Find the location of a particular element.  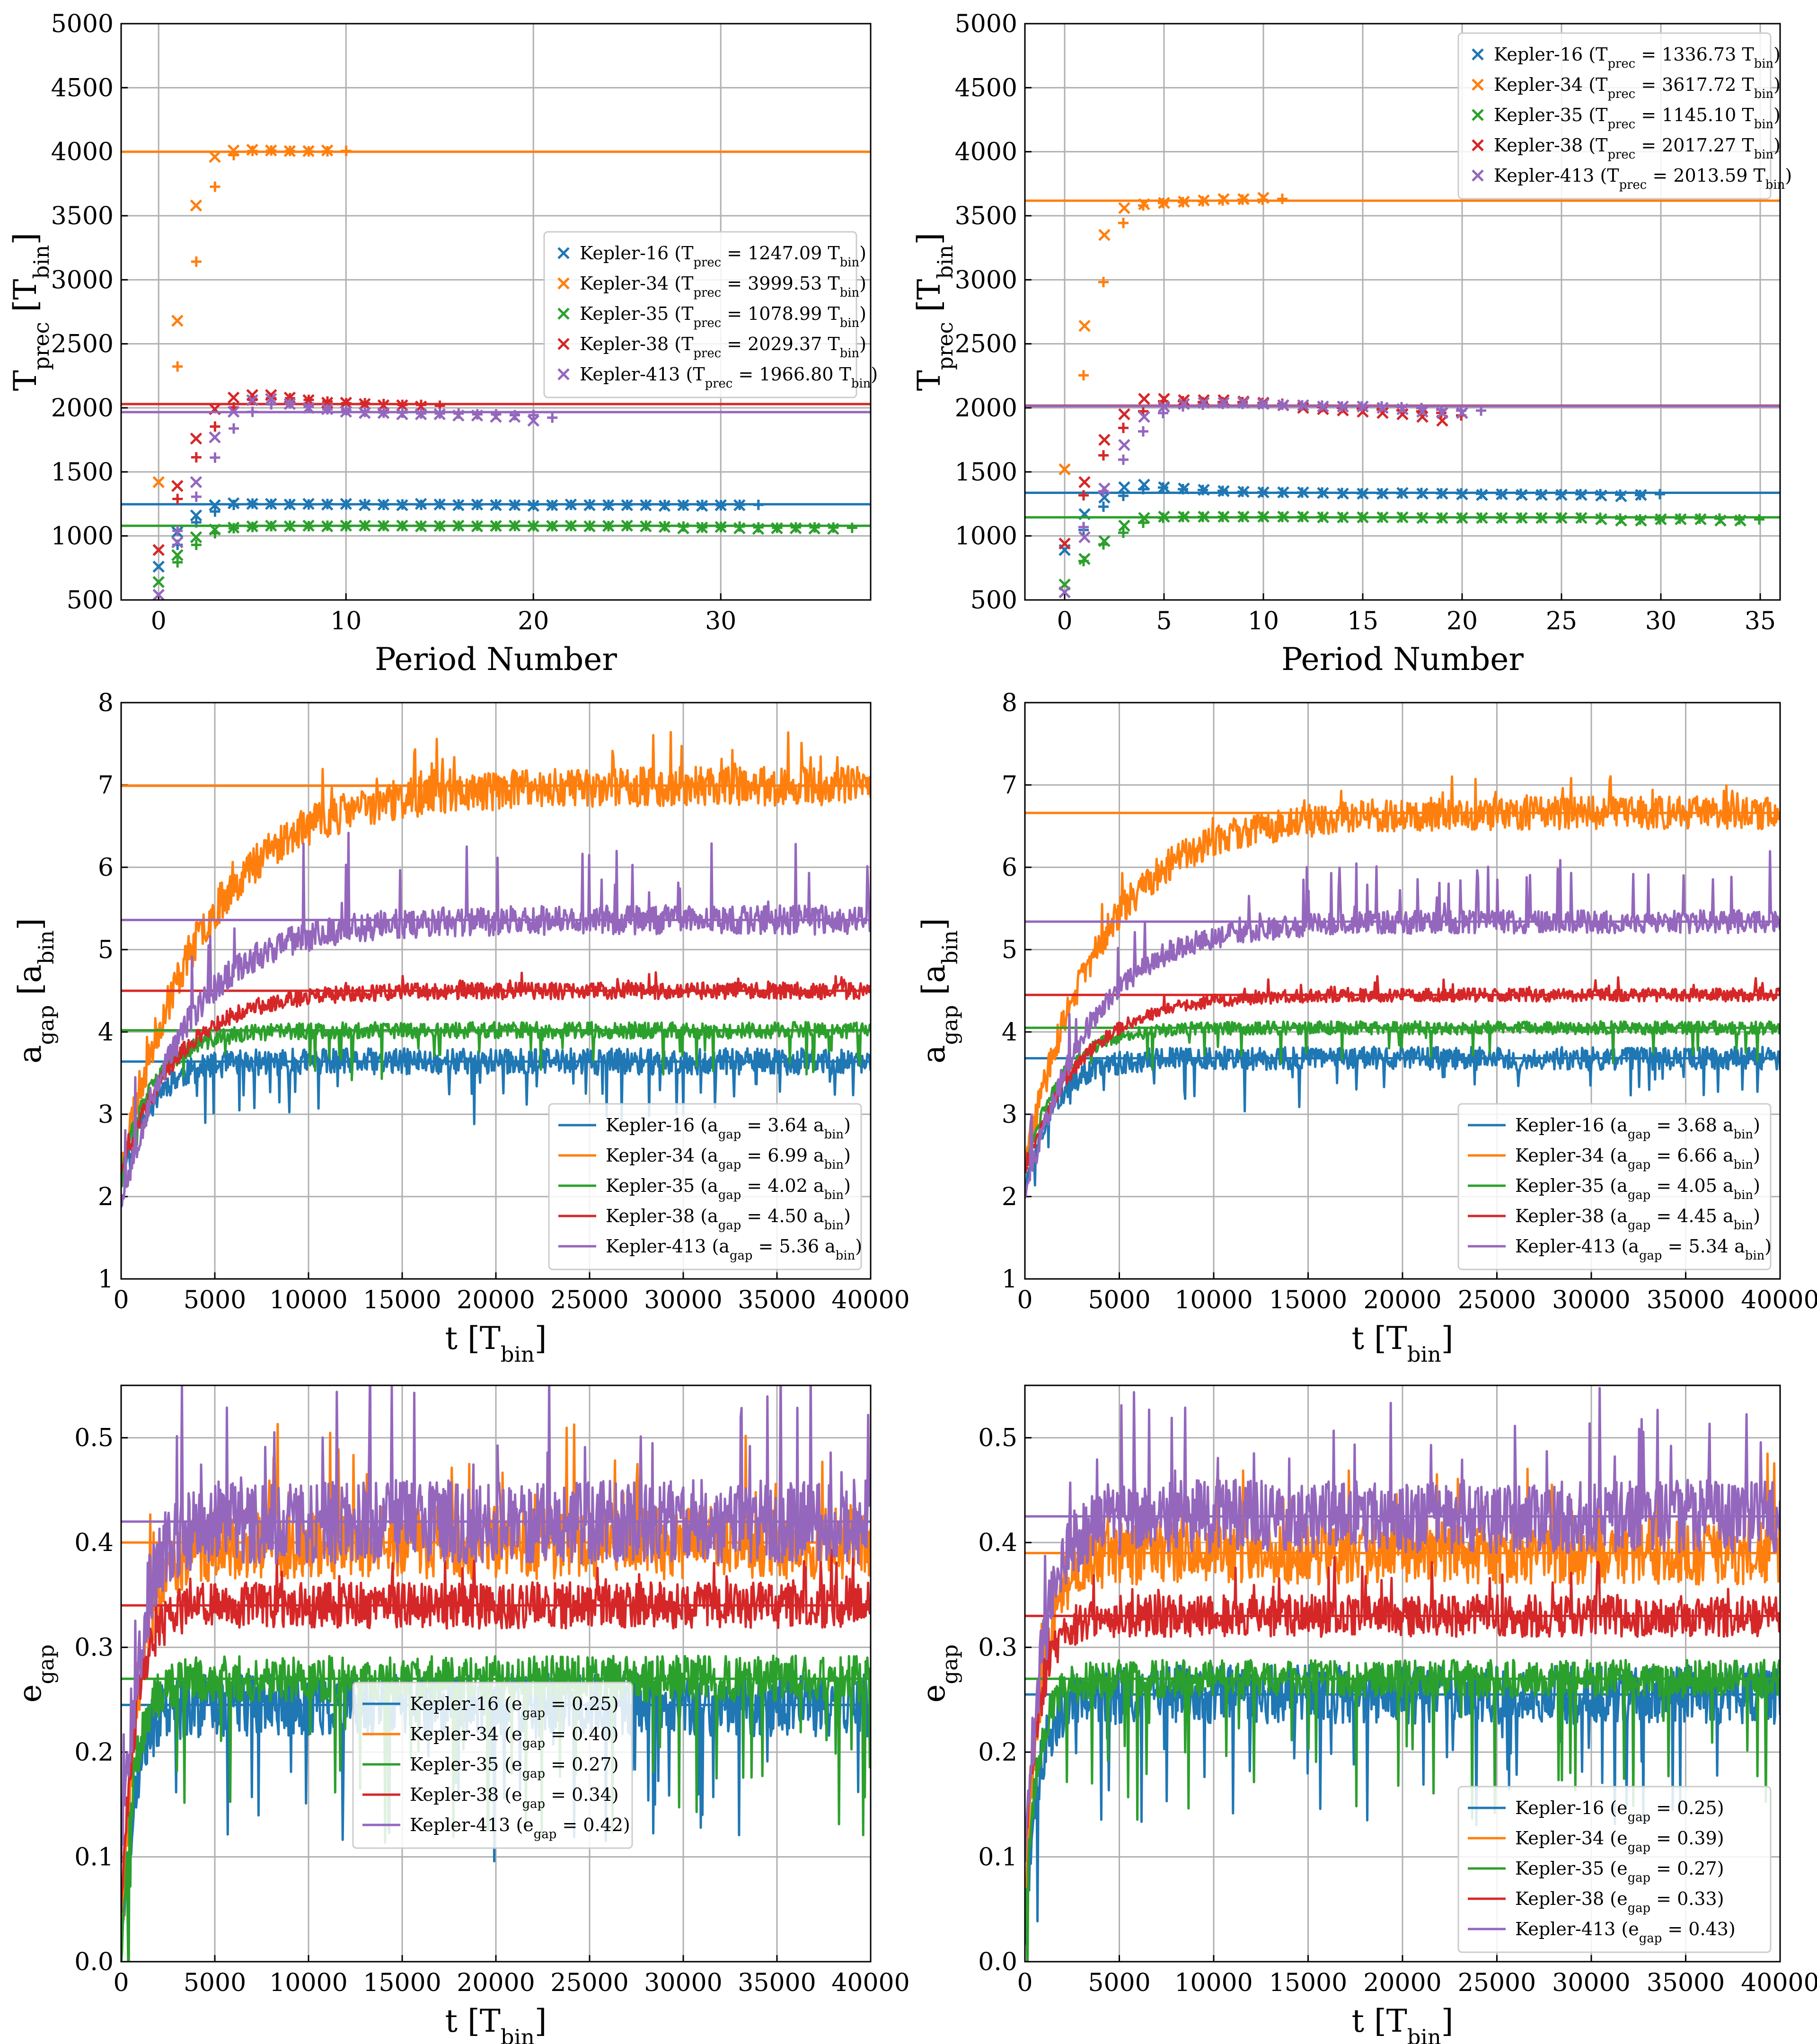

legend-entry: Kepler-413 (egap = 0.43) is located at coordinates (1625, 1932).